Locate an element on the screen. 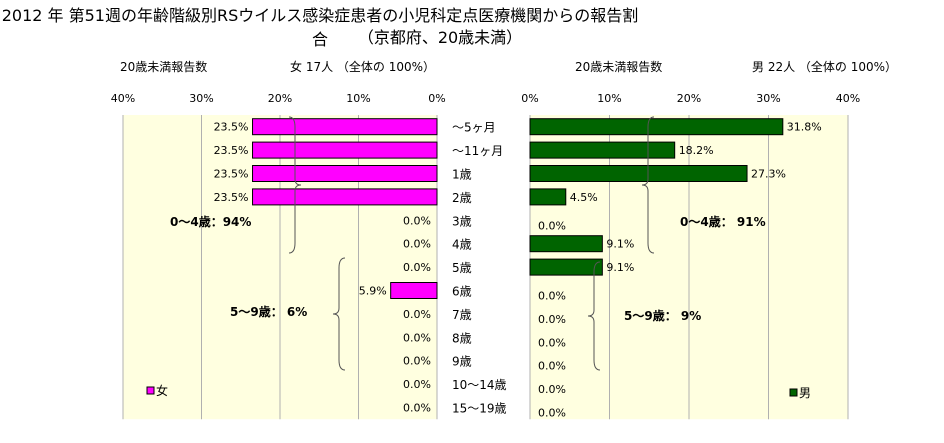 The image size is (944, 443). category-label: 5歳 is located at coordinates (462, 268).